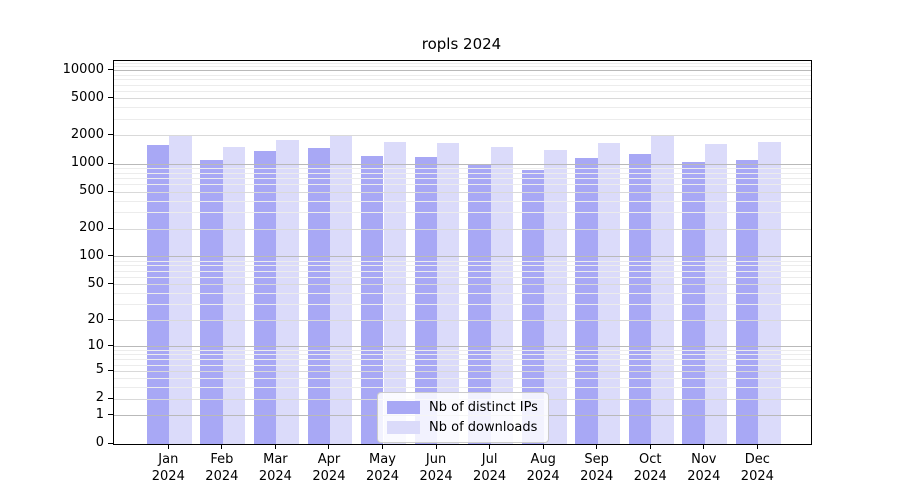 The height and width of the screenshot is (500, 900). Describe the element at coordinates (91, 228) in the screenshot. I see `y-axis-tick-label: 200` at that location.